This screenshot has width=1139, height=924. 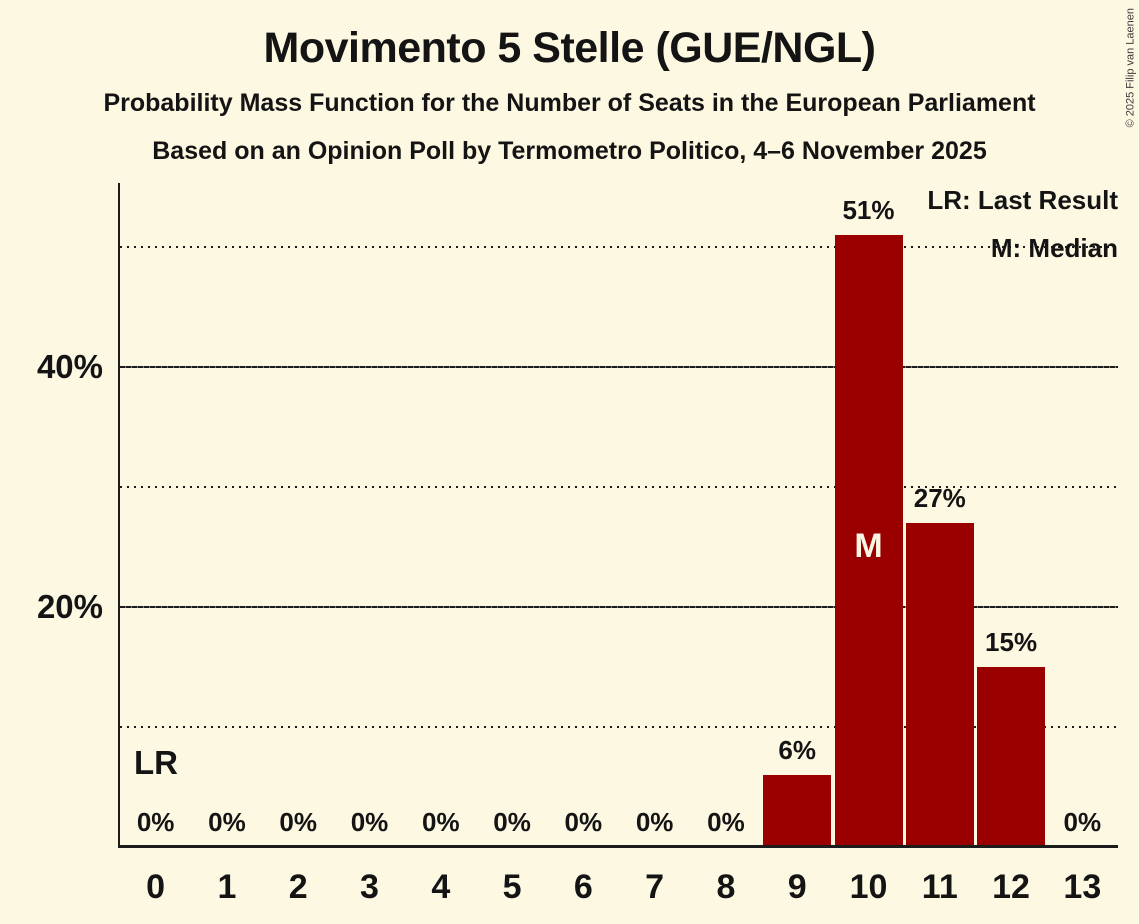 I want to click on bar-value-label-11: 27%, so click(x=939, y=498).